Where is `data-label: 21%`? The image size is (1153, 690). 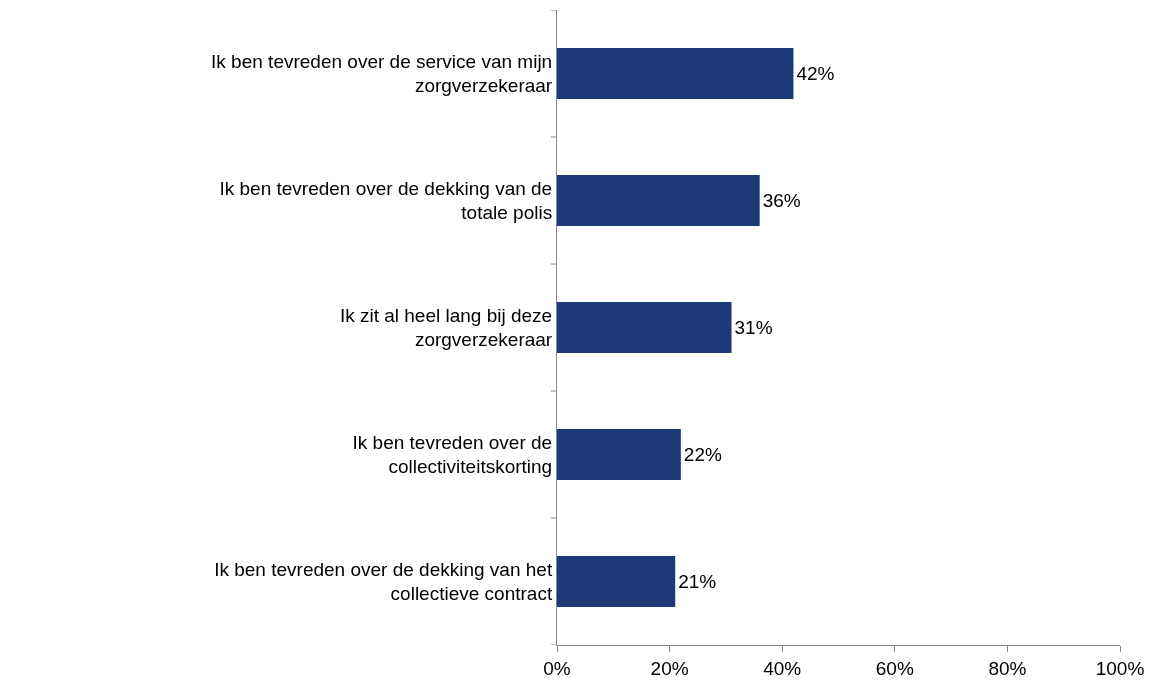
data-label: 21% is located at coordinates (697, 581).